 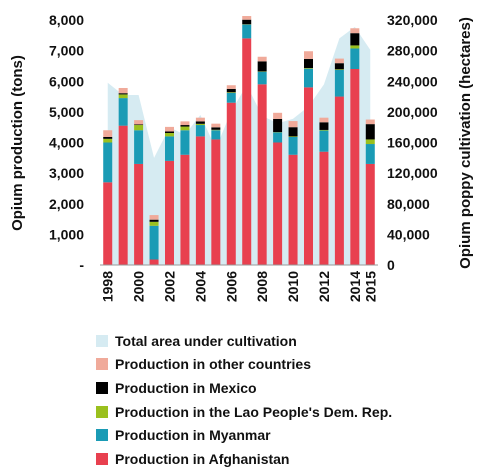 I want to click on right-tick-label: 280,000, so click(x=412, y=51).